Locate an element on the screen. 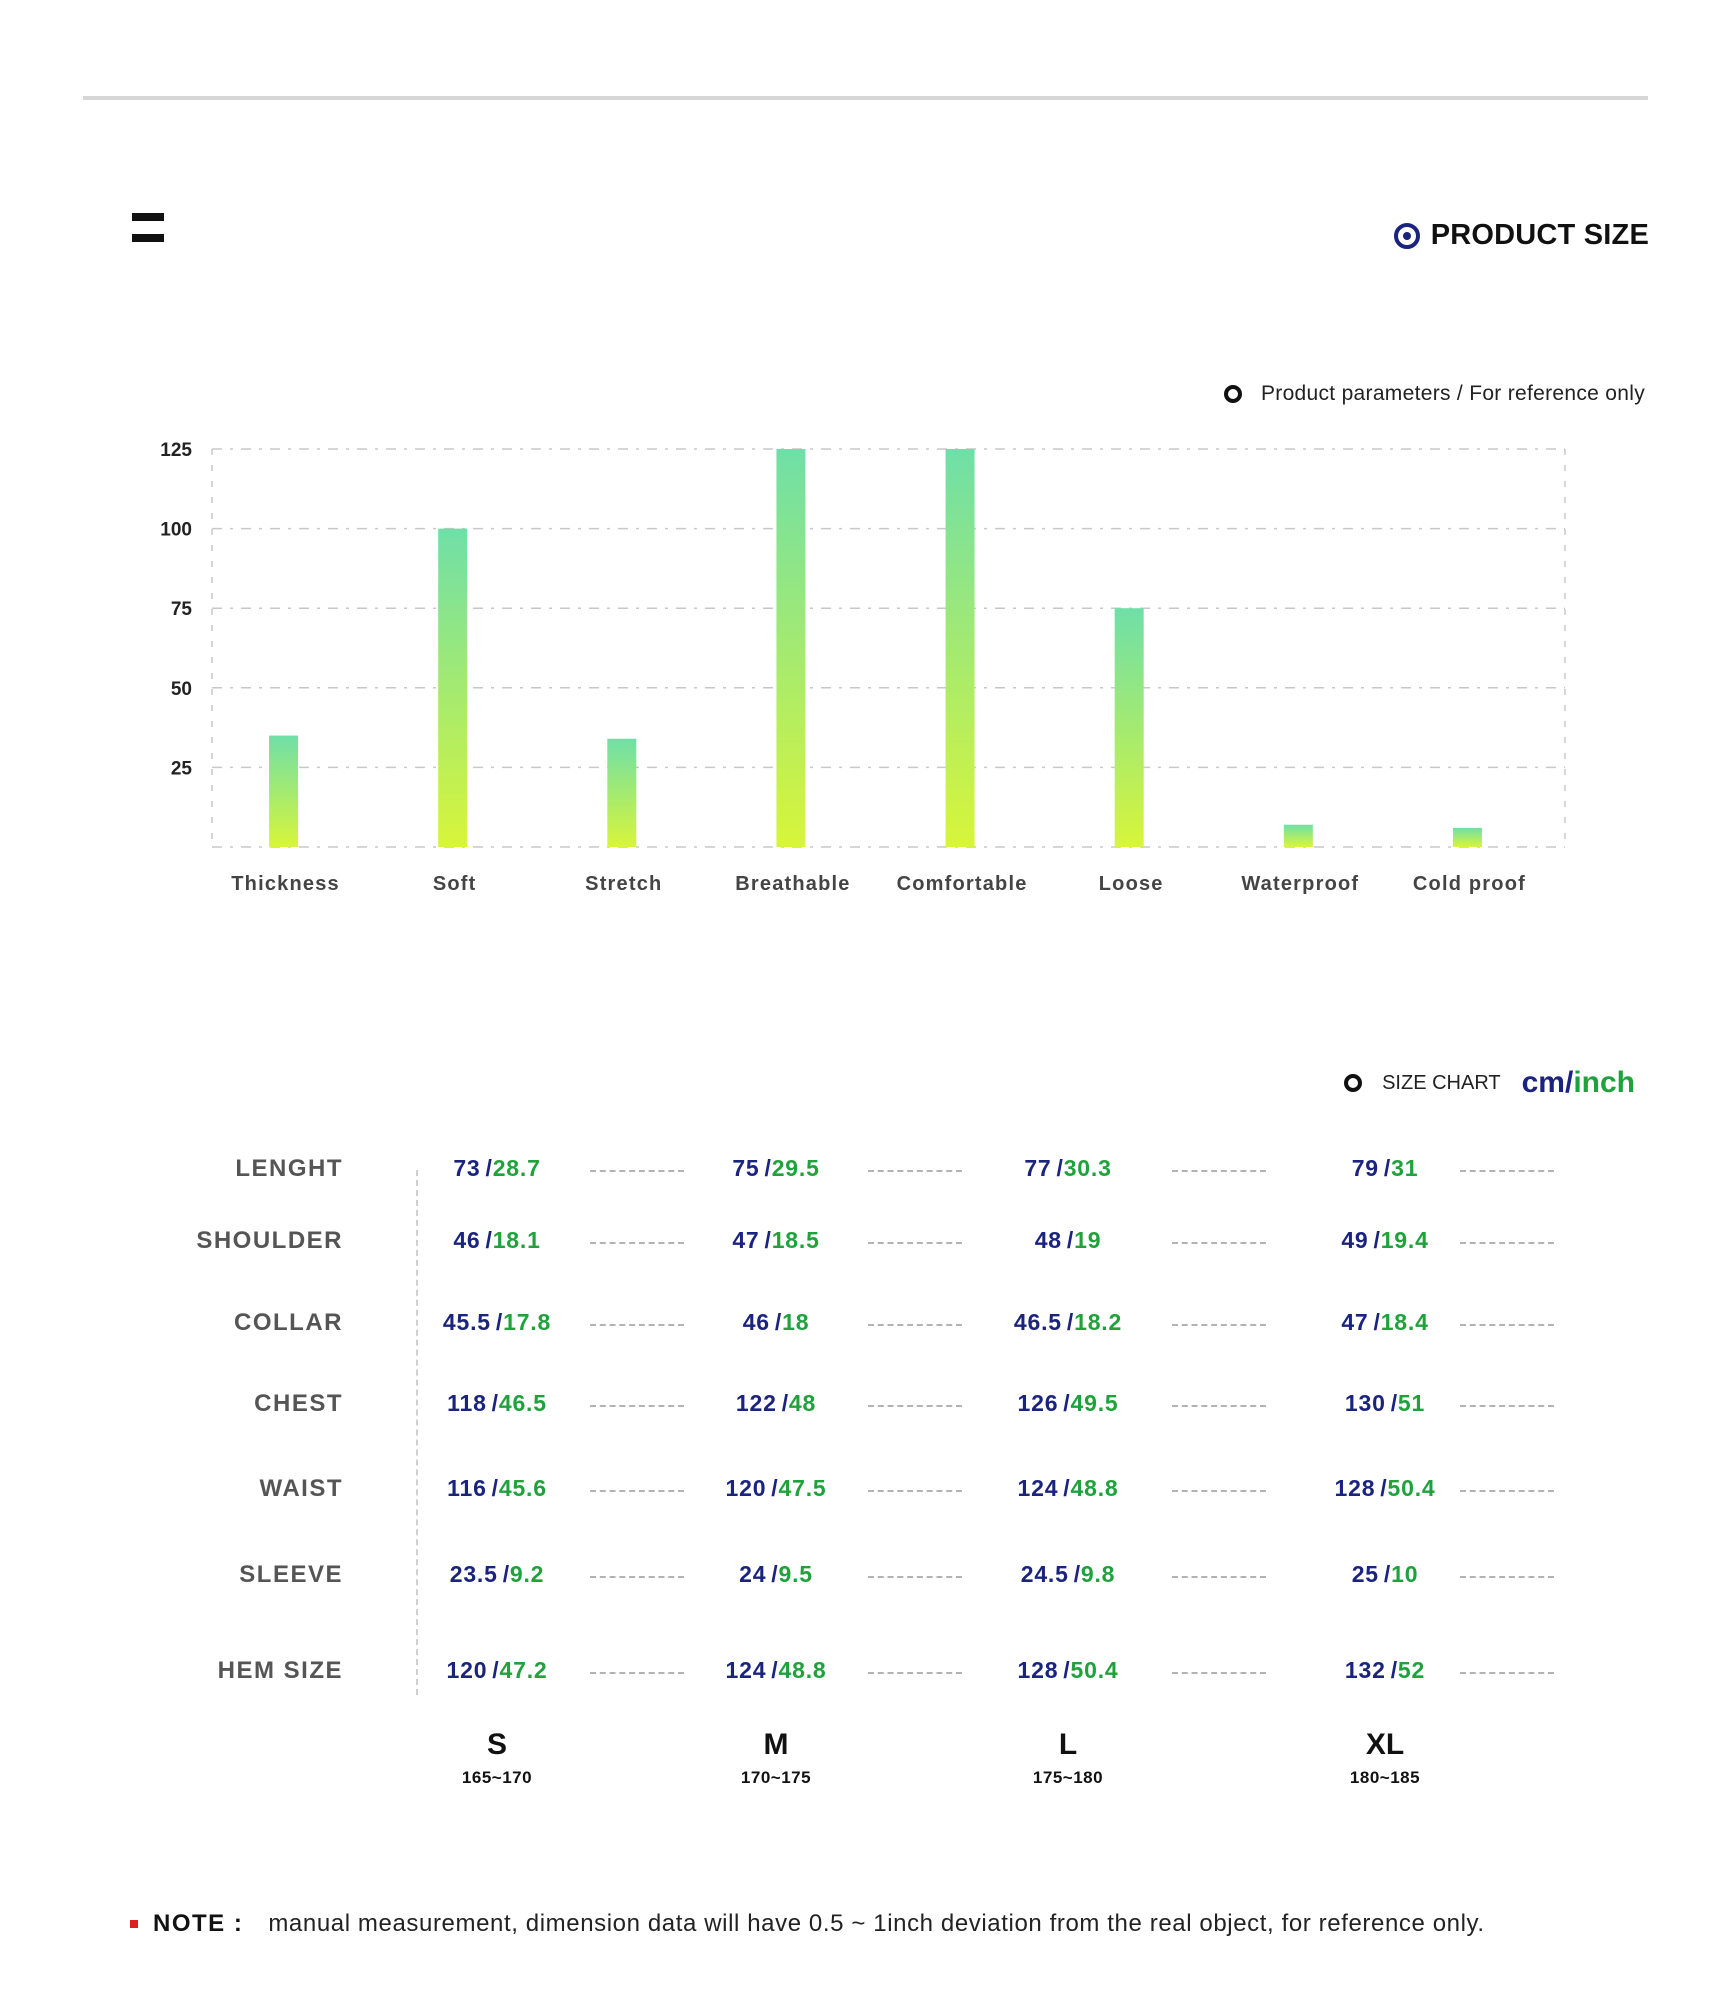 The height and width of the screenshot is (2000, 1727). size-cell: 122/48 is located at coordinates (776, 1403).